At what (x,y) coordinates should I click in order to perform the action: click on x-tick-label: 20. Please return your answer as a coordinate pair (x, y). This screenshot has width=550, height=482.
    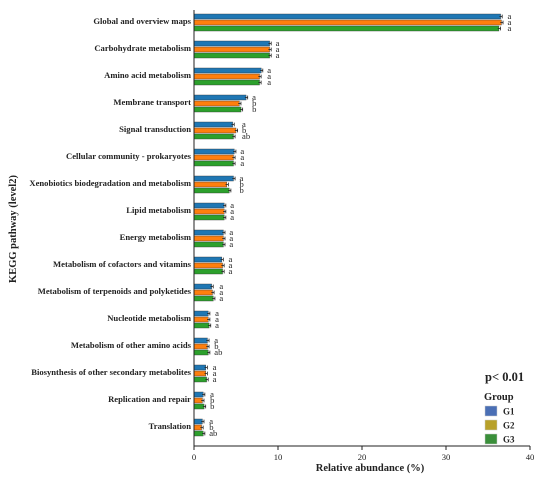
    Looking at the image, I should click on (362, 457).